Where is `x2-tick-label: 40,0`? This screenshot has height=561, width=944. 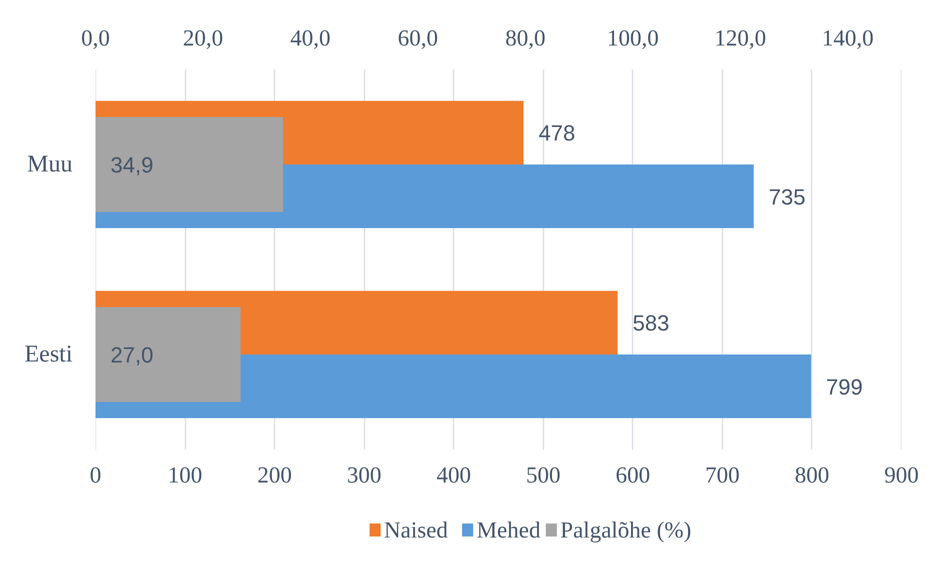
x2-tick-label: 40,0 is located at coordinates (310, 38).